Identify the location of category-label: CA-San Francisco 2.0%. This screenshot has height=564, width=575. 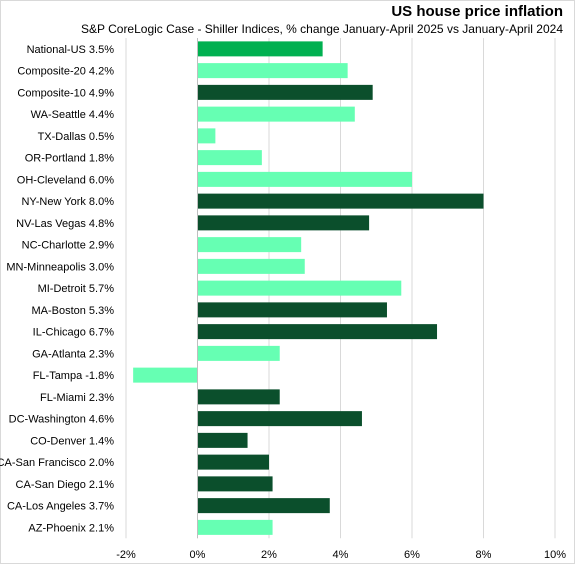
(57, 463).